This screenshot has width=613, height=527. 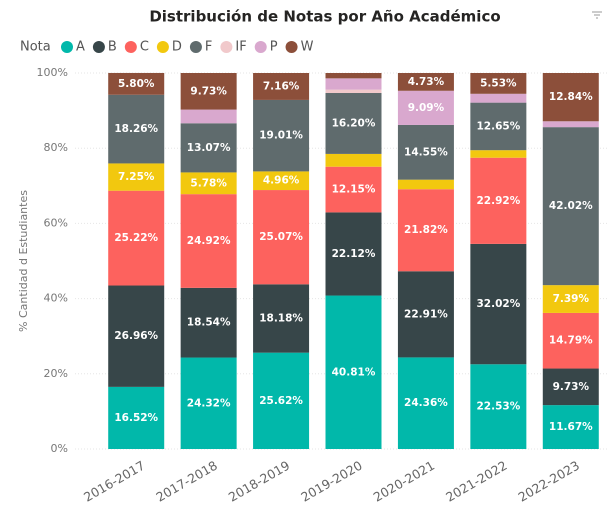 What do you see at coordinates (56, 147) in the screenshot?
I see `y-tick-label: 80%` at bounding box center [56, 147].